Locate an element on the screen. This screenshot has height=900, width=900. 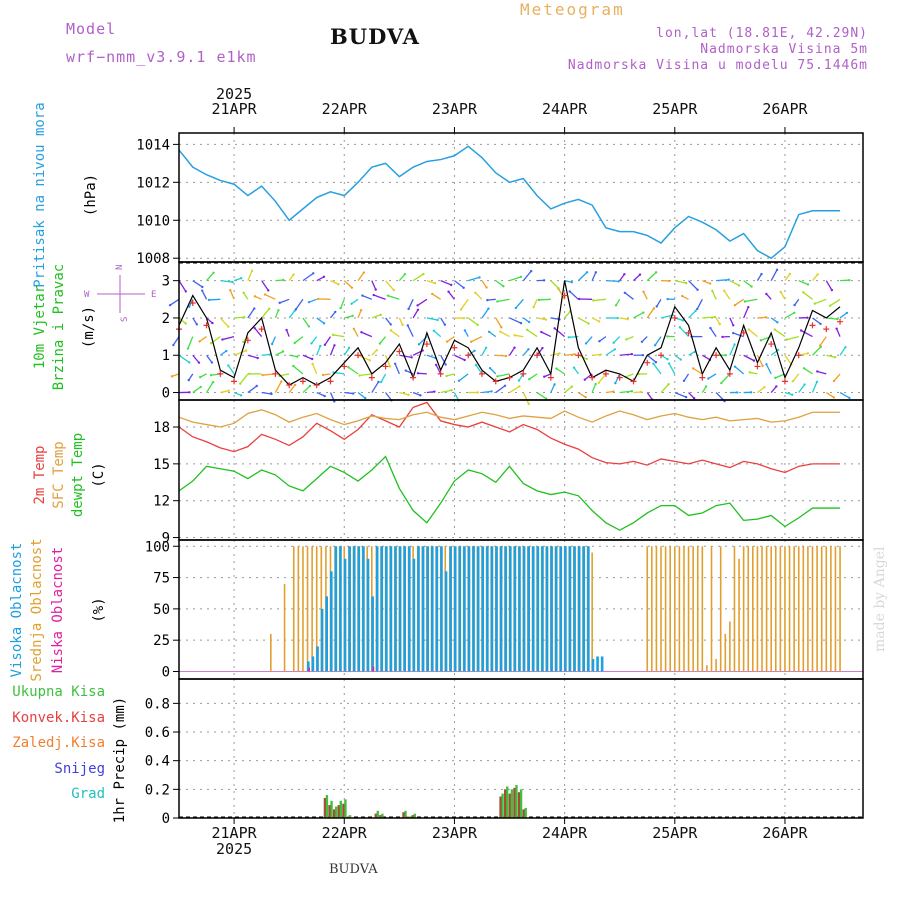
xtick-bottom-1: 22APR is located at coordinates (345, 833).